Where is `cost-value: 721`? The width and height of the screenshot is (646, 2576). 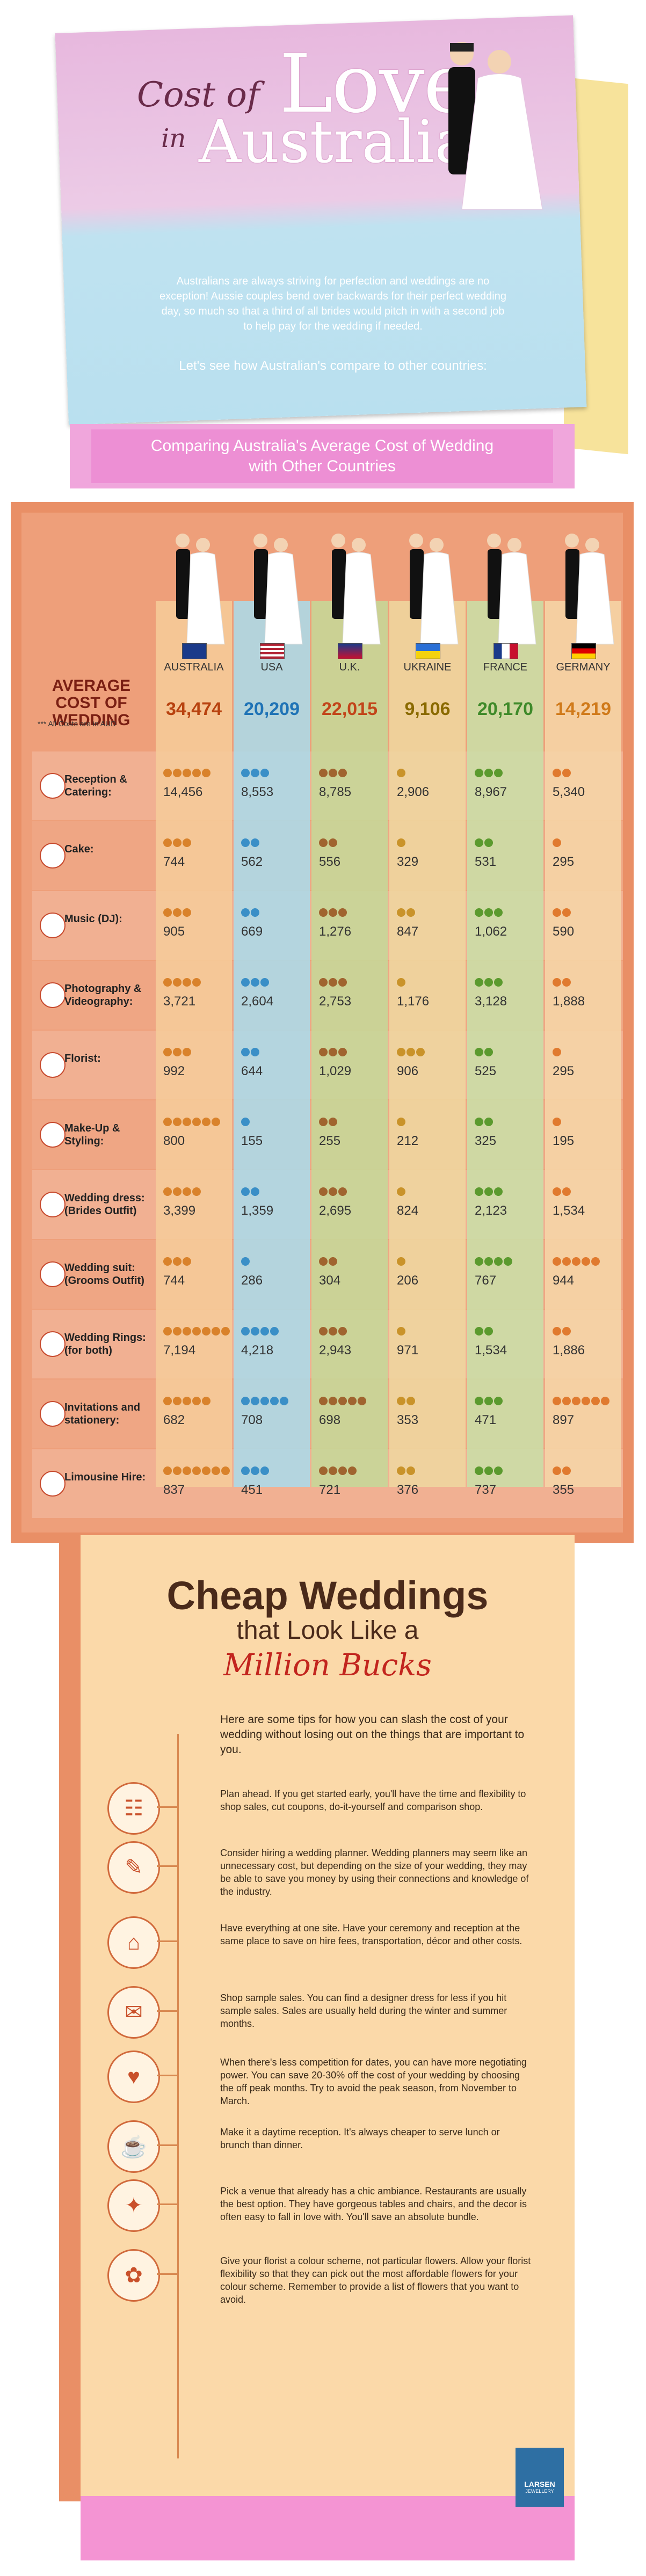
cost-value: 721 is located at coordinates (330, 1490).